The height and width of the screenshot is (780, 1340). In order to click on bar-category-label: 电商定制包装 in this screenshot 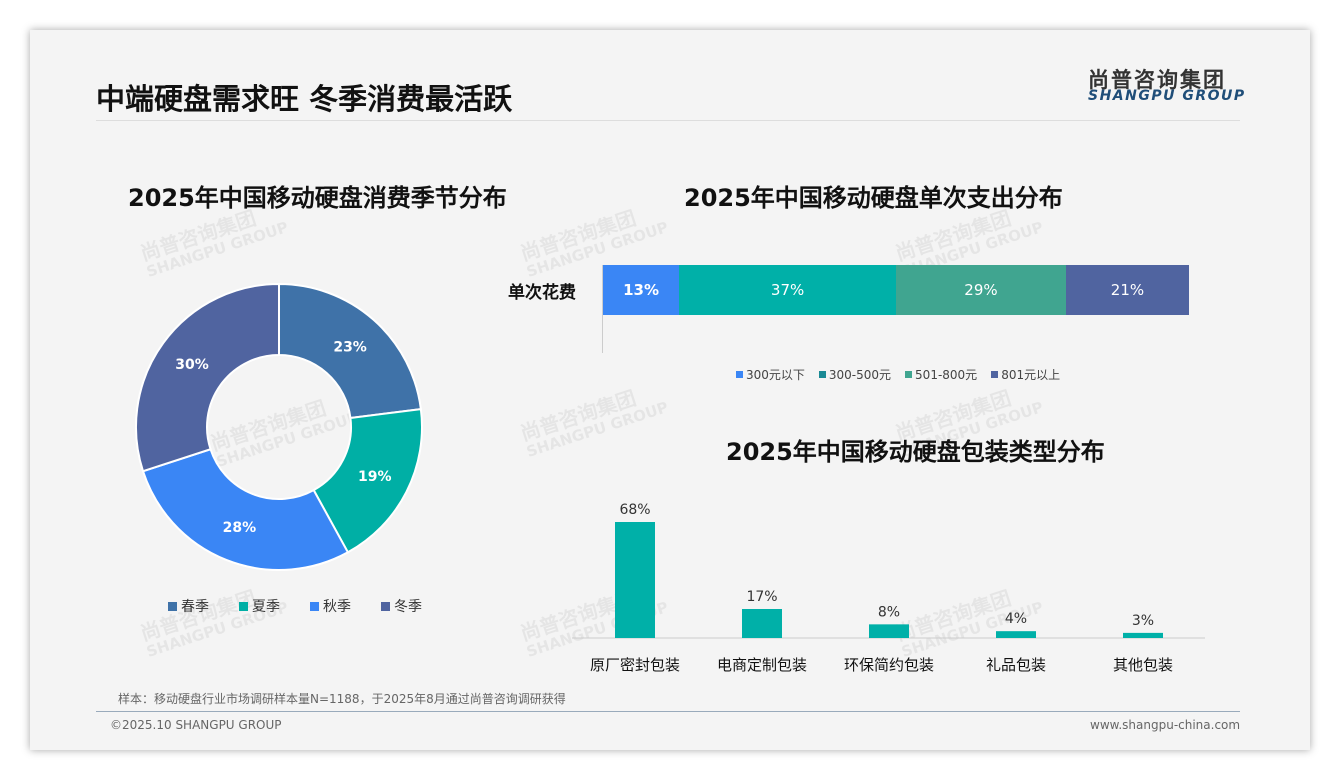, I will do `click(762, 665)`.